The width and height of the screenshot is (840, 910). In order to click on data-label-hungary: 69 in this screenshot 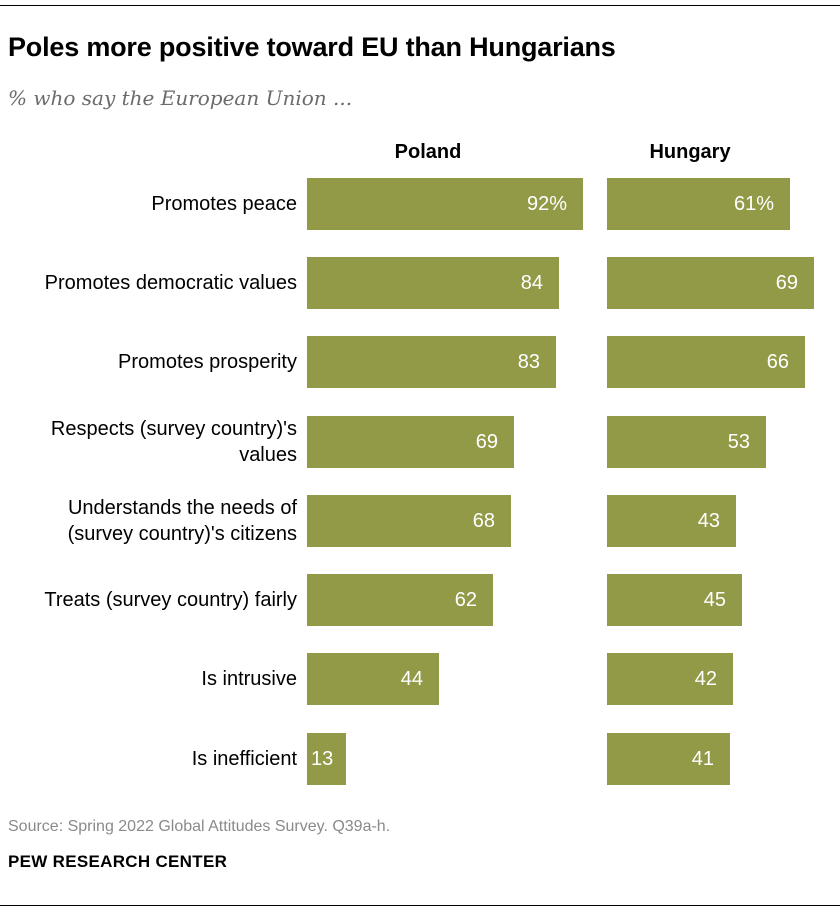, I will do `click(787, 283)`.